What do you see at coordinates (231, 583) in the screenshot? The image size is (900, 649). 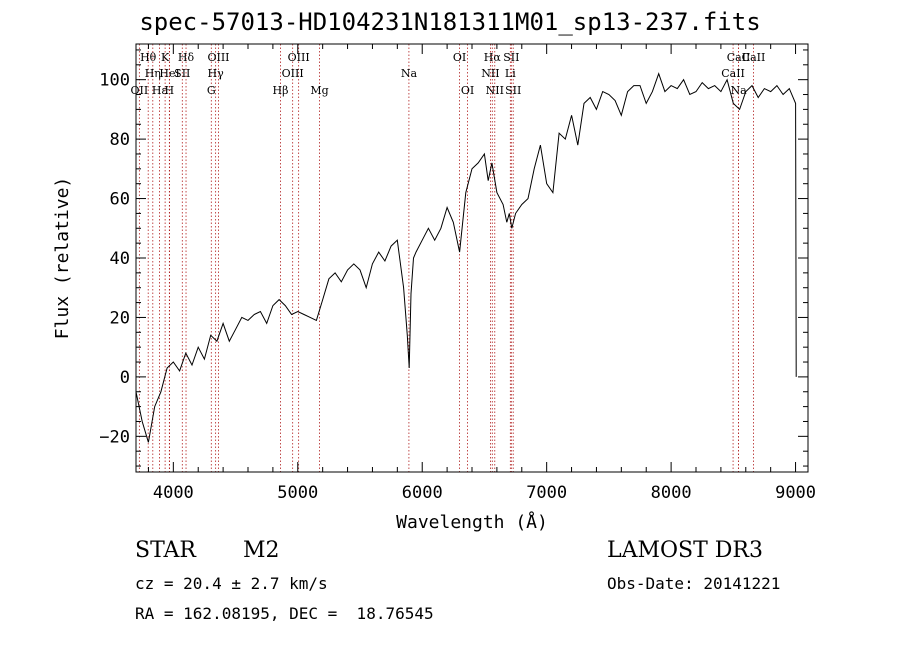 I see `redshift-value: cz = 20.4 ± 2.7 km/s` at bounding box center [231, 583].